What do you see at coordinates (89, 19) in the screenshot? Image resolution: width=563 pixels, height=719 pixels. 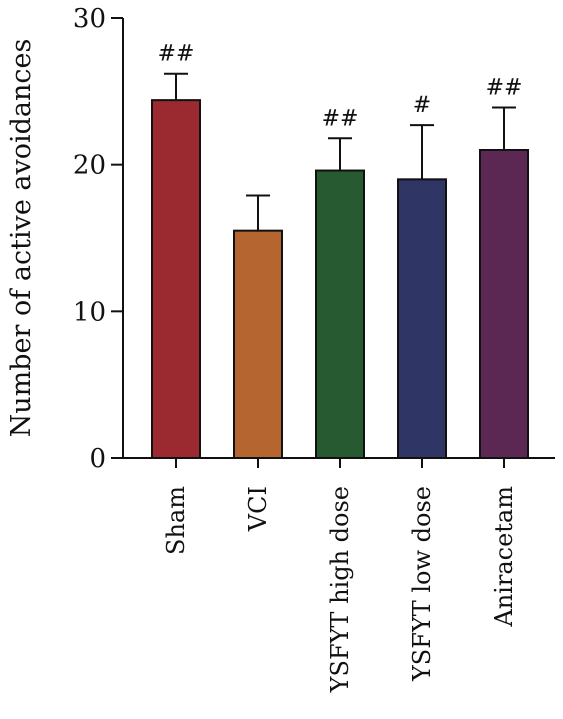 I see `y-tick-label: 30` at bounding box center [89, 19].